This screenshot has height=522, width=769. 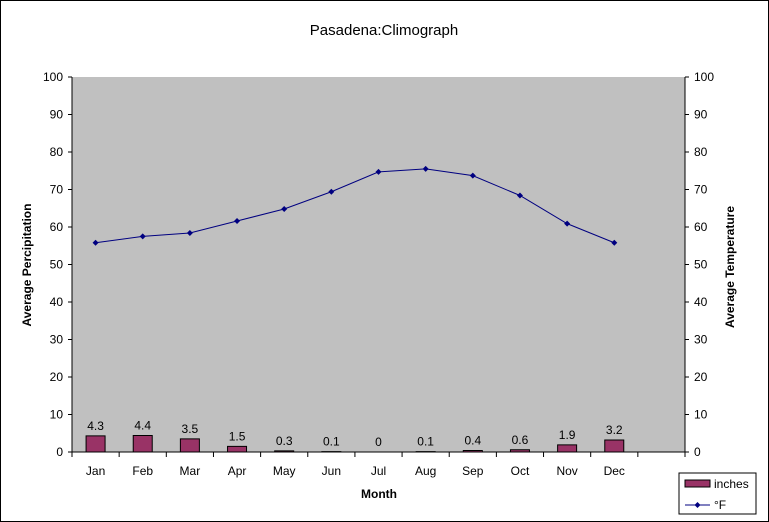 I want to click on left-tick-label: 90, so click(x=57, y=115).